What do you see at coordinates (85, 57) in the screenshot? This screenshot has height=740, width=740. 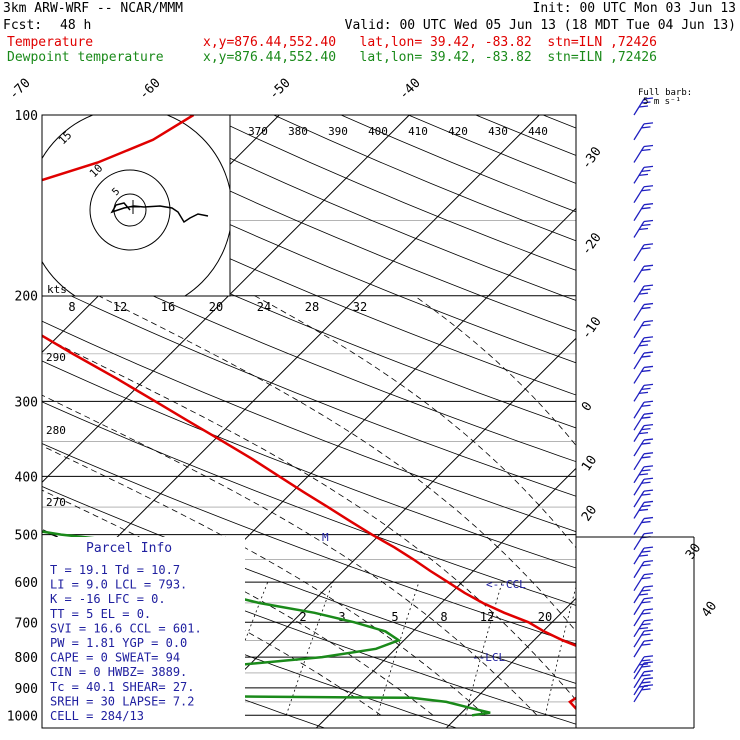 I see `dewpoint-legend-label: Dewpoint temperature` at bounding box center [85, 57].